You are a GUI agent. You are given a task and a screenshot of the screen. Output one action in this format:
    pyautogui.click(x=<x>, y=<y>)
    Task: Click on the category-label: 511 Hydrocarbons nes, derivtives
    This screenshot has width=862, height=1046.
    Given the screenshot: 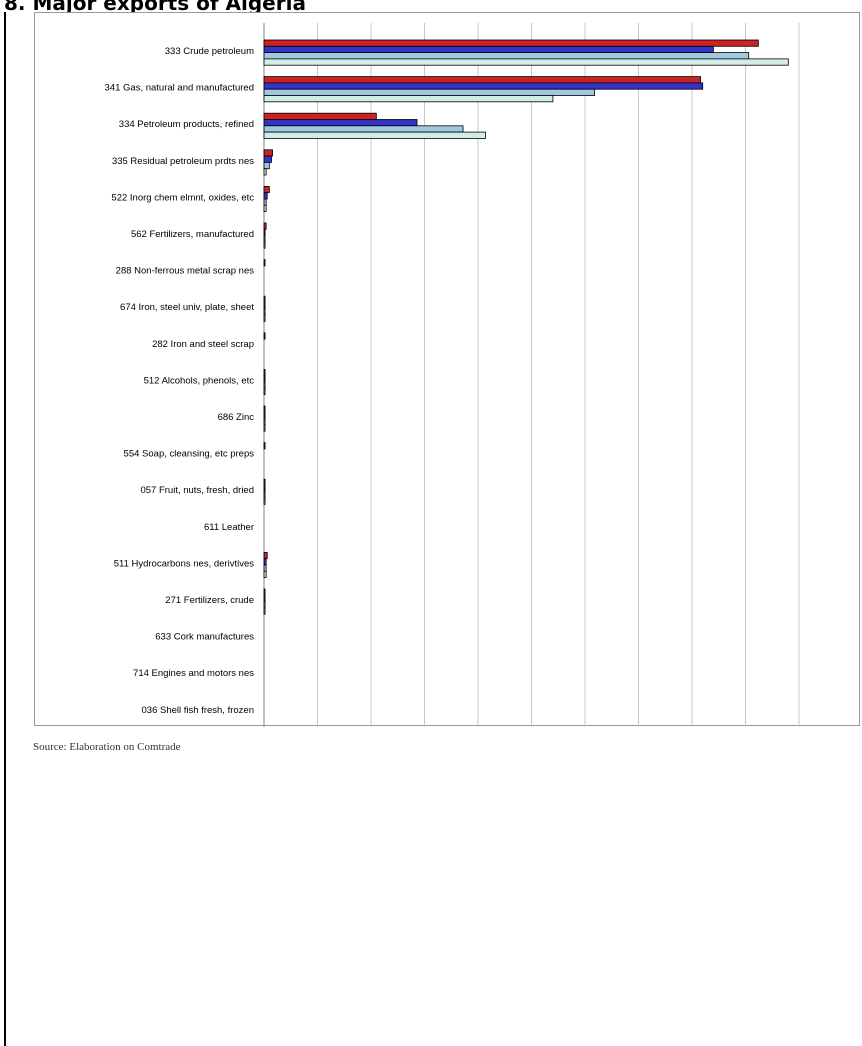 What is the action you would take?
    pyautogui.click(x=184, y=563)
    